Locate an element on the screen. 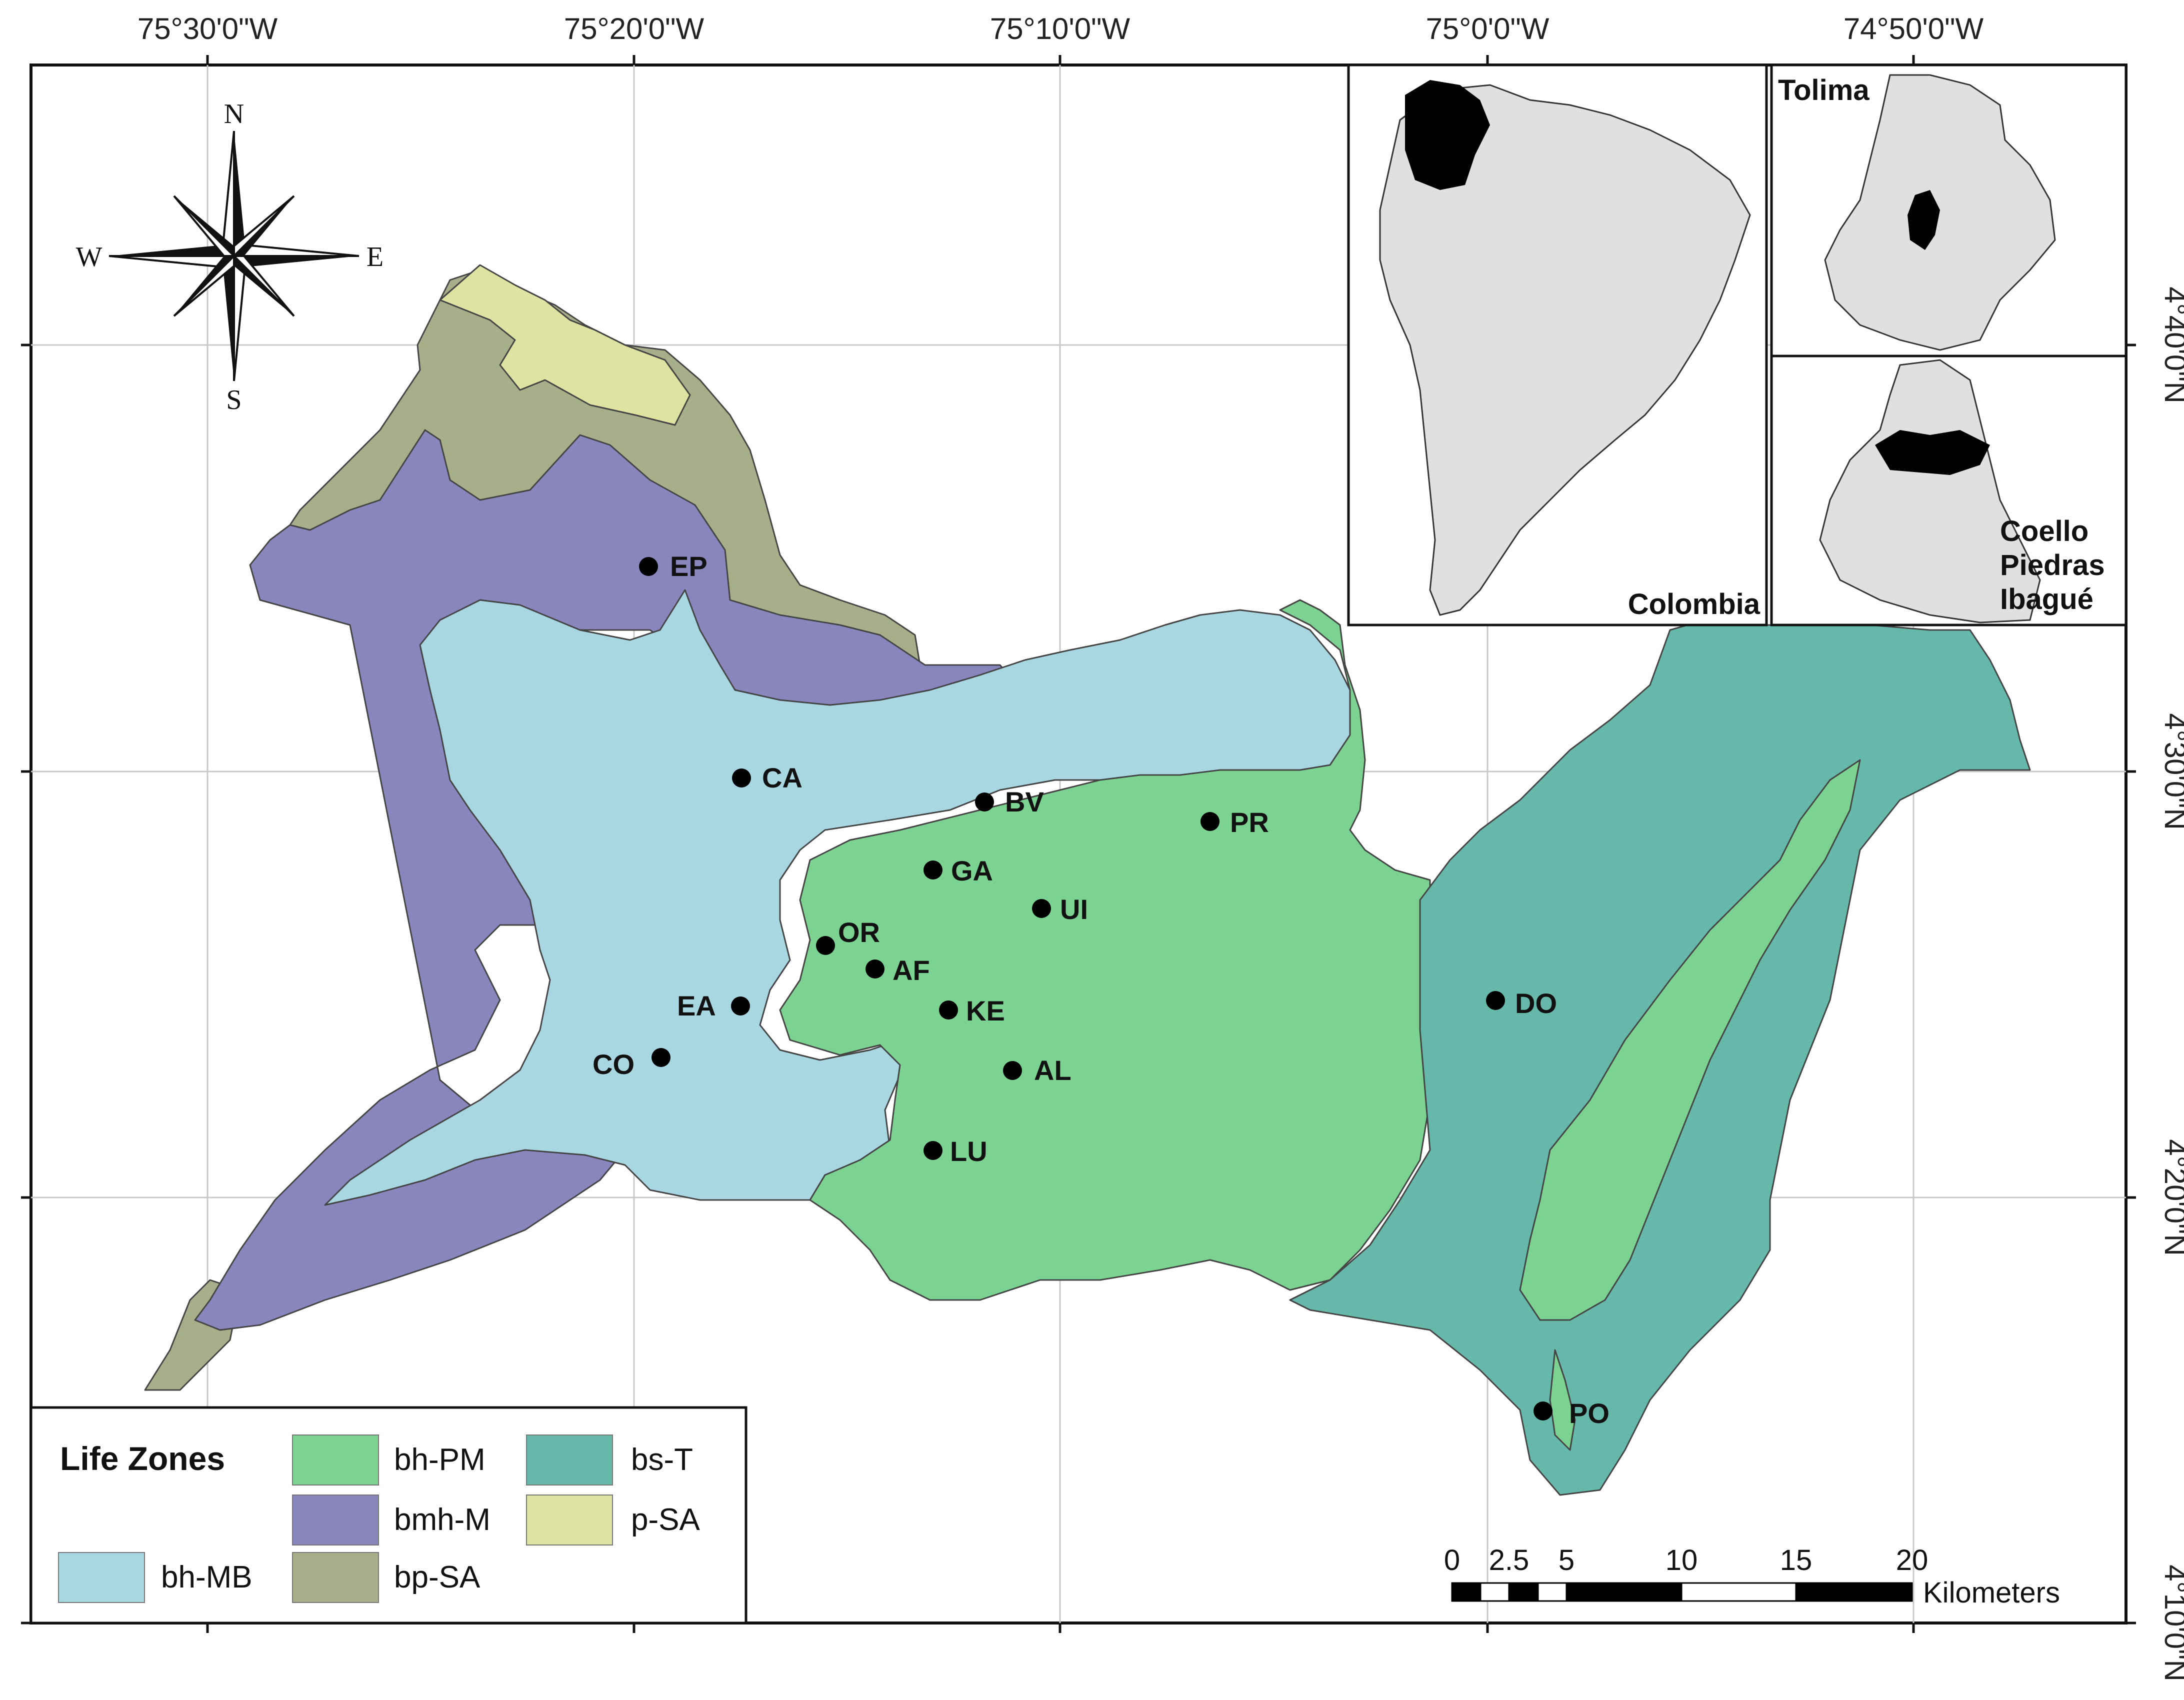 Image resolution: width=2184 pixels, height=1700 pixels. inset-country-label: Colombia is located at coordinates (1694, 604).